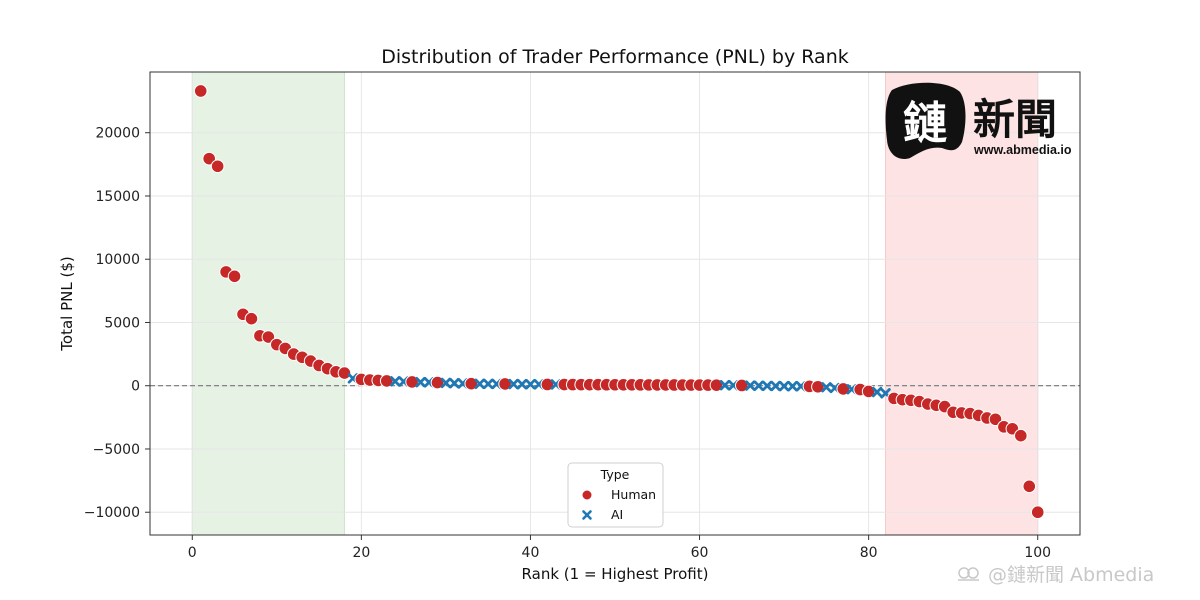  What do you see at coordinates (112, 513) in the screenshot?
I see `y-tick-label: −10000` at bounding box center [112, 513].